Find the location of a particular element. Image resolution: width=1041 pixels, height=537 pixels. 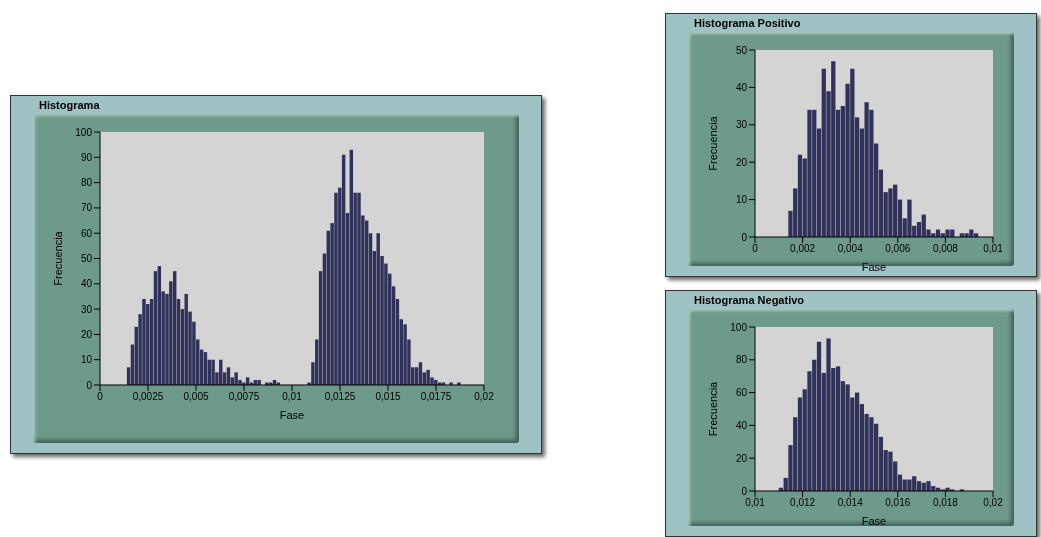

x-tick-label: 0,015 is located at coordinates (388, 397).